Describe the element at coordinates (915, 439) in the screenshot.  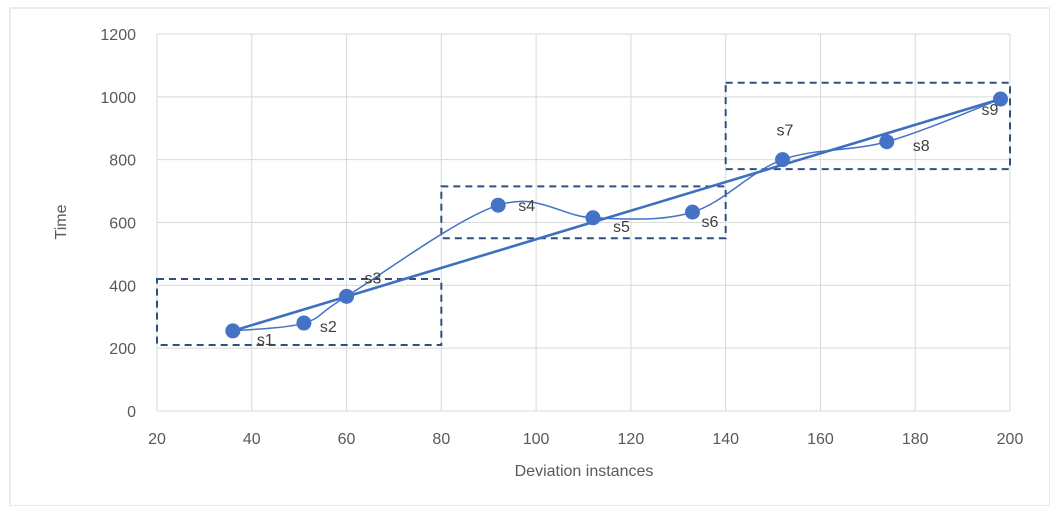
I see `x-tick-label: 180` at that location.